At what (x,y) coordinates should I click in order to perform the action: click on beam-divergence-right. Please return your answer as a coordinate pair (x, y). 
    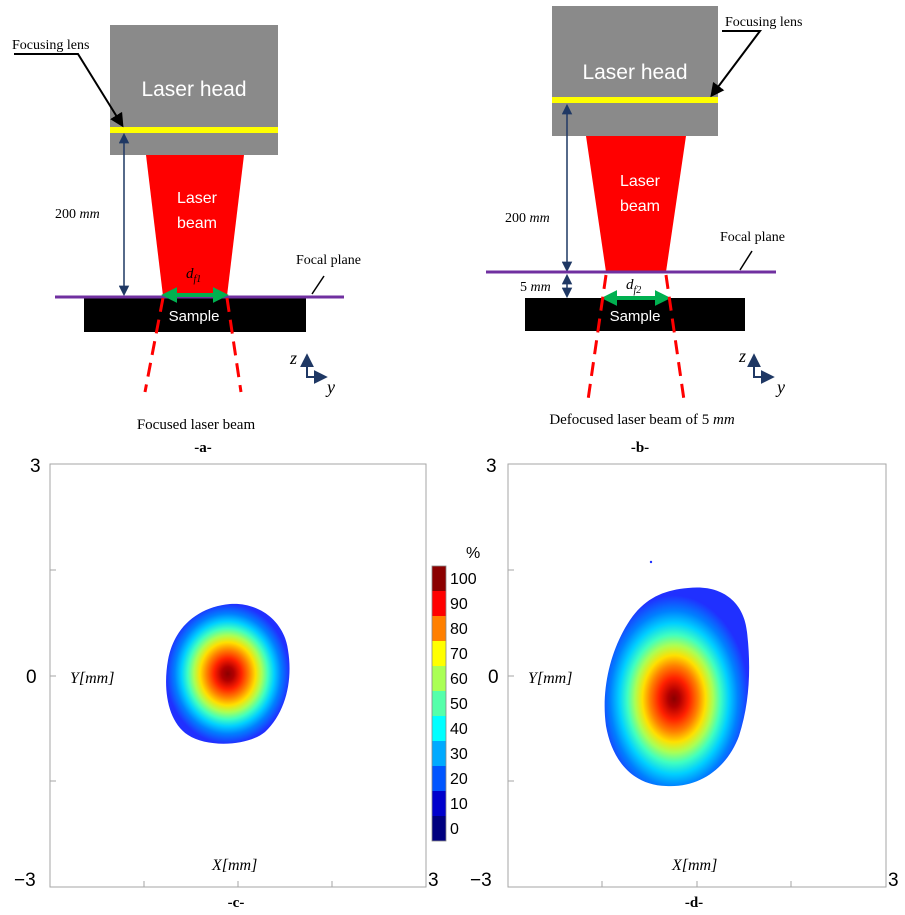
    Looking at the image, I should click on (234, 345).